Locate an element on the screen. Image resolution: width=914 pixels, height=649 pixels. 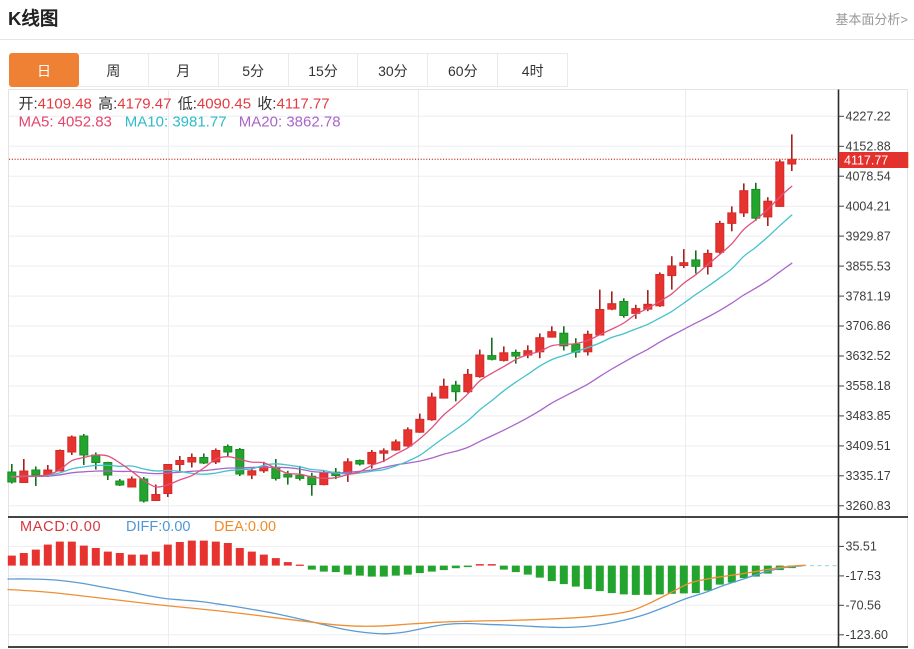
svg-text: 3706.86 is located at coordinates (868, 326).